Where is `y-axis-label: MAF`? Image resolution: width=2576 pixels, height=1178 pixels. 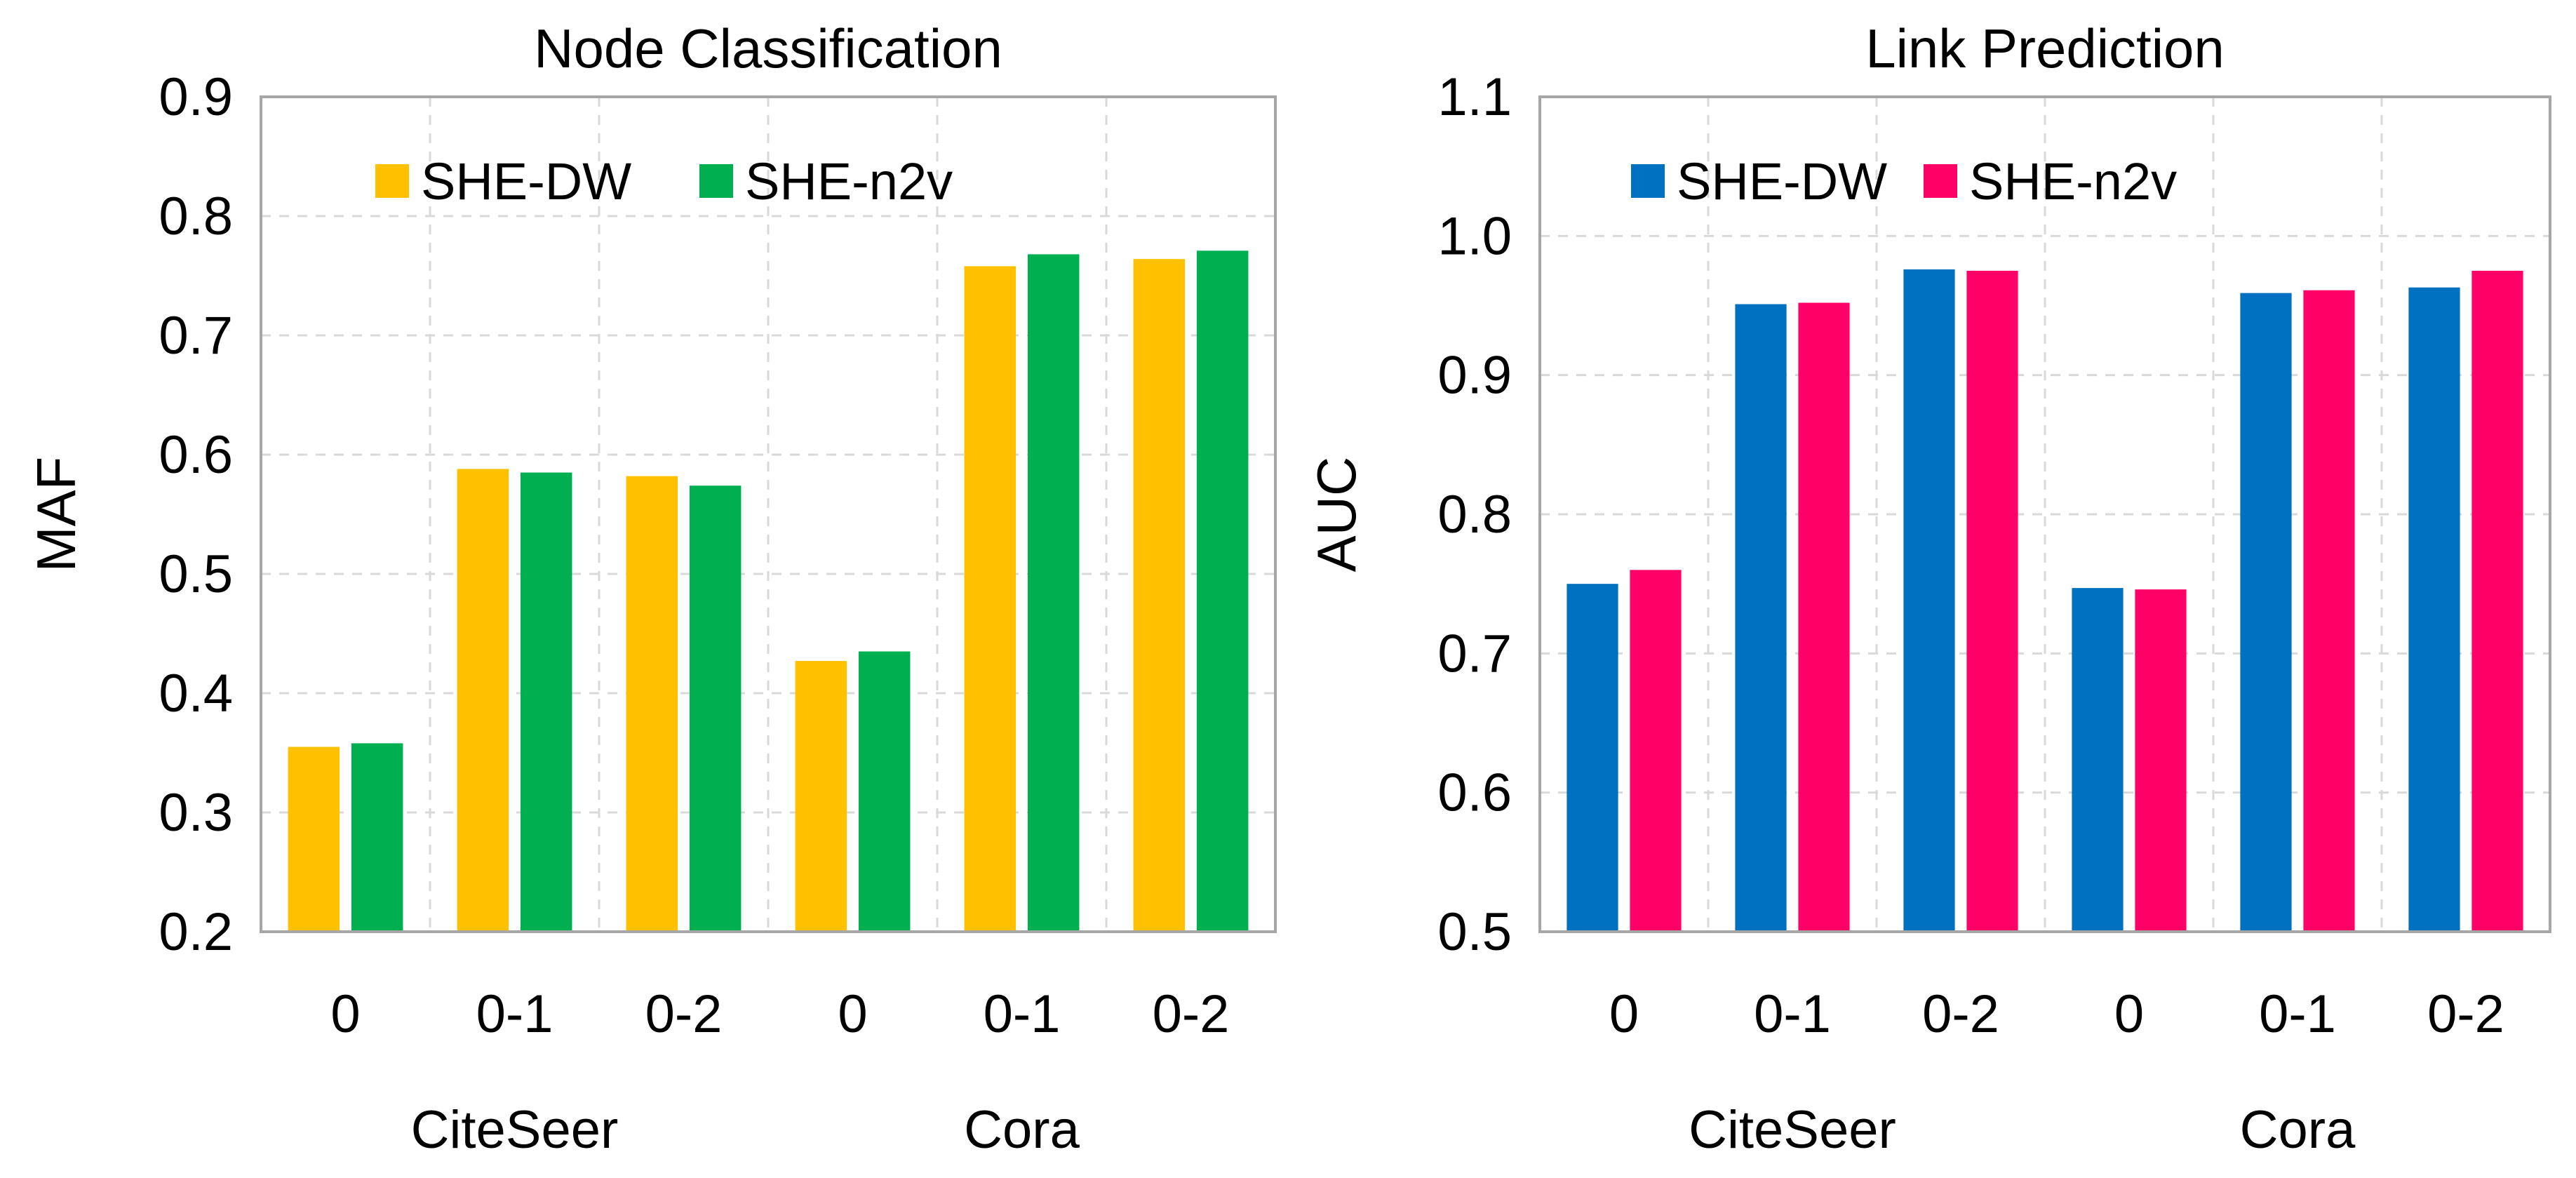
y-axis-label: MAF is located at coordinates (56, 515).